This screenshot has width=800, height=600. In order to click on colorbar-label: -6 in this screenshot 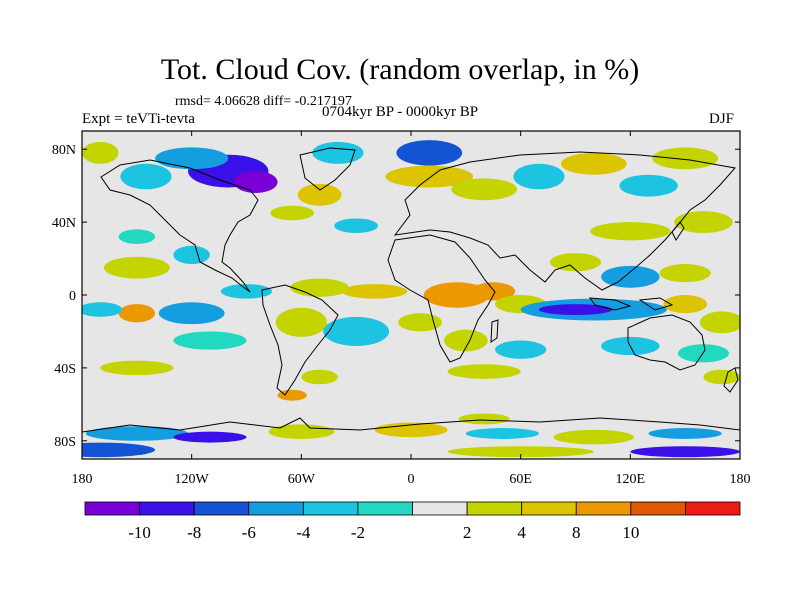, I will do `click(249, 532)`.